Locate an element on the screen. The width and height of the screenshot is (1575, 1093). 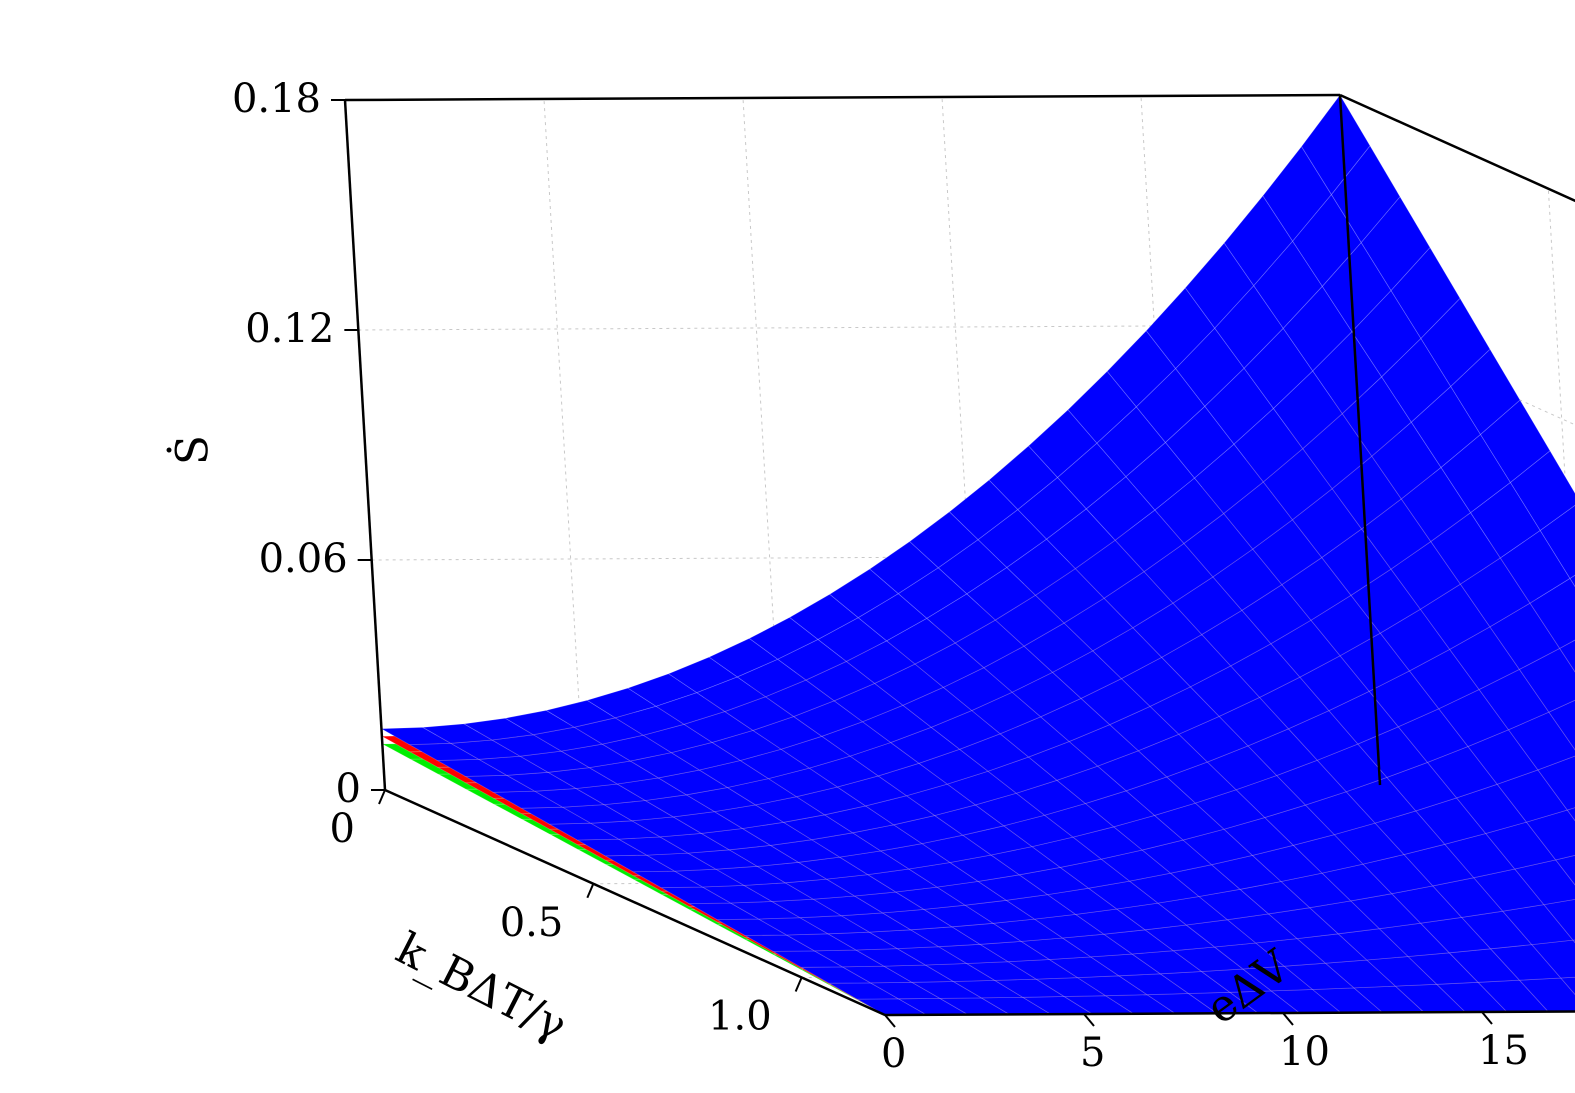
z-axis-label: Ṡ is located at coordinates (192, 450).